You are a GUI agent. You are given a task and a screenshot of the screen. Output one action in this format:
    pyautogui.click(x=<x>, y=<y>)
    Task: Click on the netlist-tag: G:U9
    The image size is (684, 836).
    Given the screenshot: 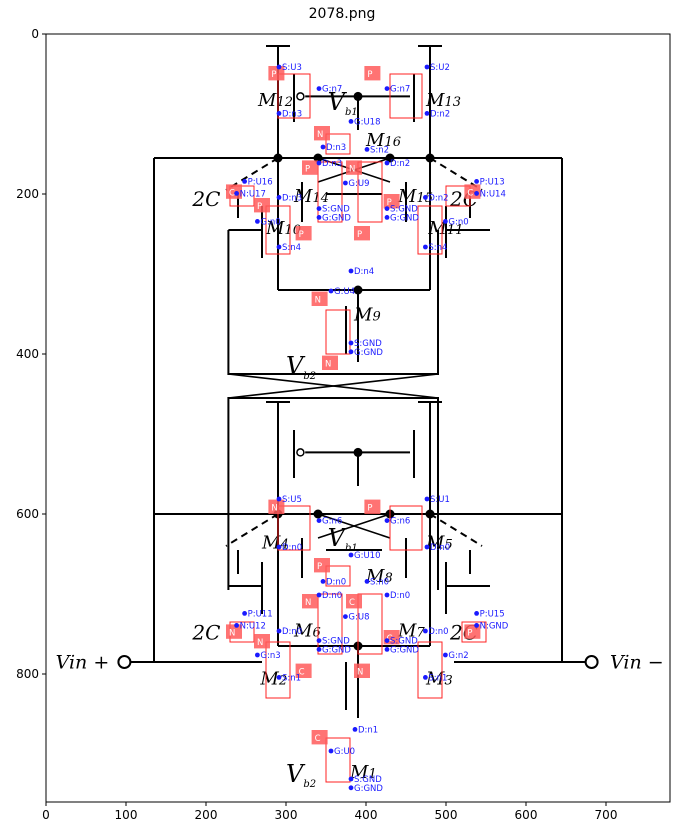 What is the action you would take?
    pyautogui.click(x=358, y=184)
    